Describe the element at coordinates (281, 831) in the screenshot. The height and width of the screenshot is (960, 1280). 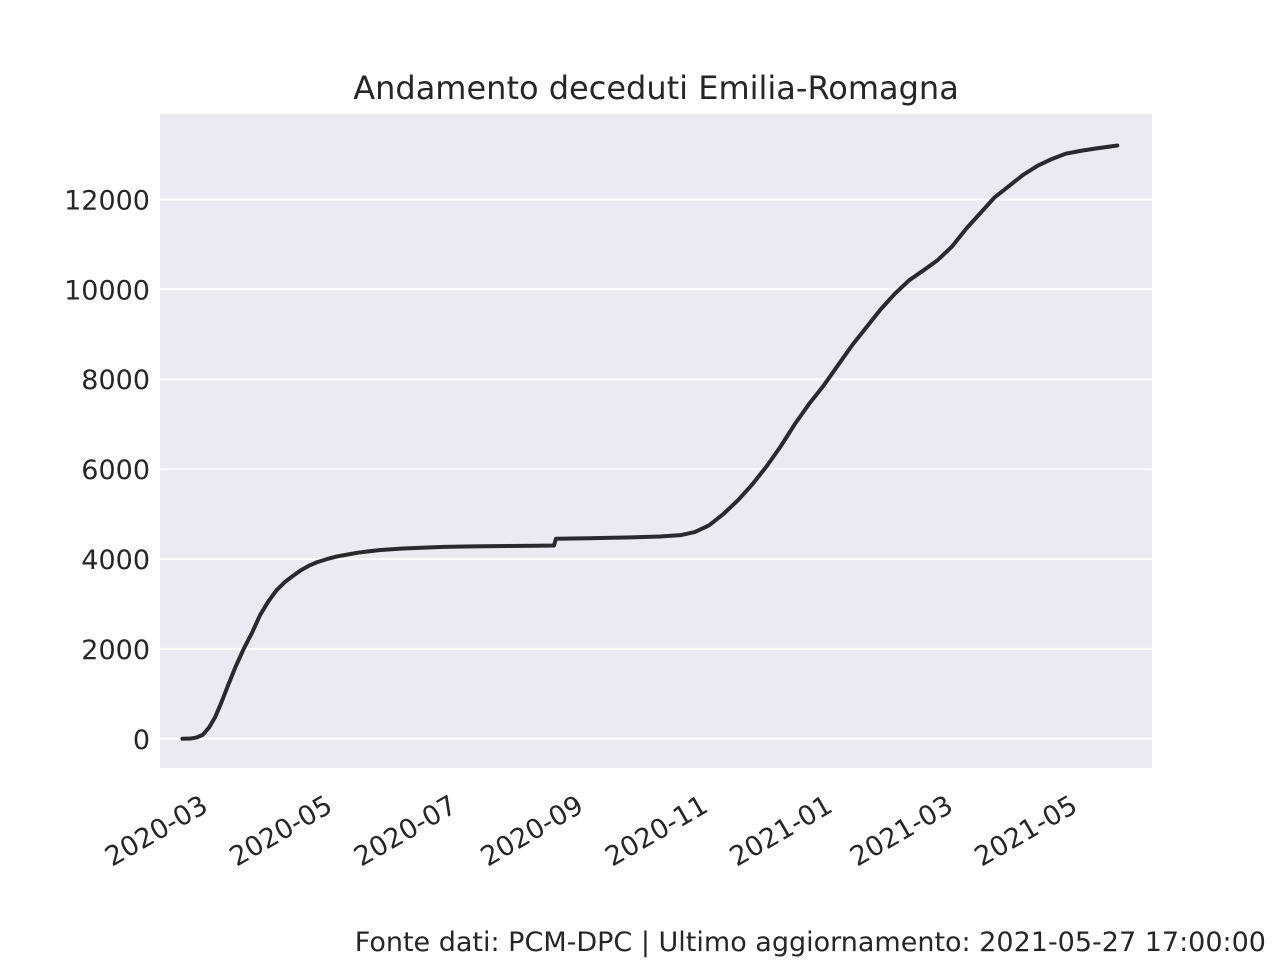
I see `x-tick-label: 2020-05` at that location.